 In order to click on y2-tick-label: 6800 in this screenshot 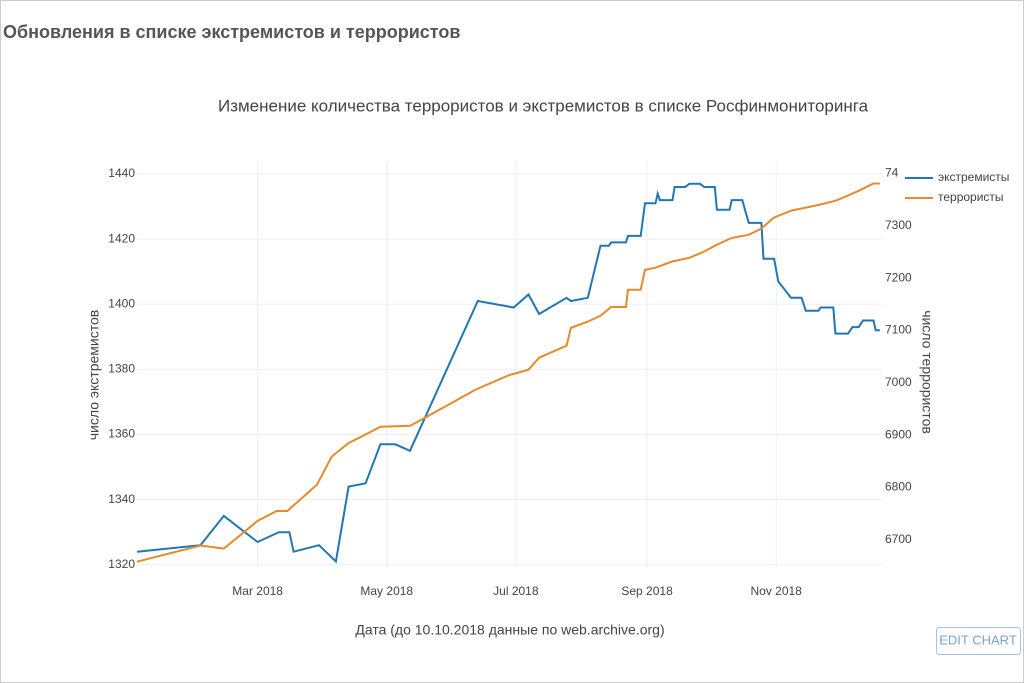, I will do `click(898, 487)`.